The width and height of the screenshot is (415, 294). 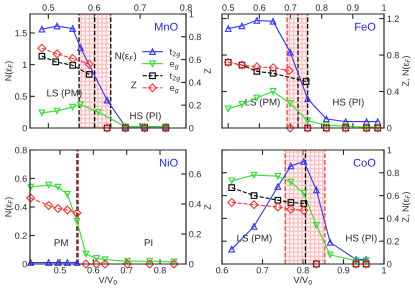 I want to click on y-tick-label: 1.5, so click(x=21, y=33).